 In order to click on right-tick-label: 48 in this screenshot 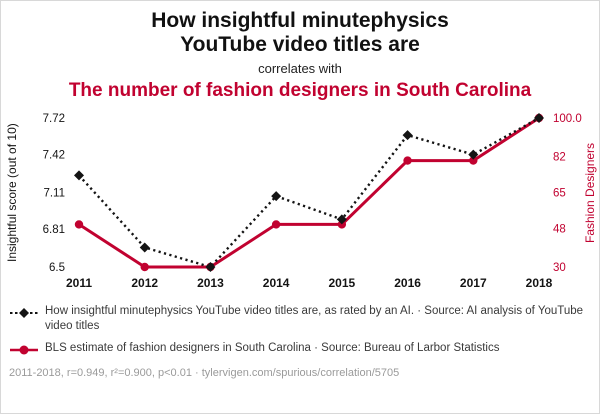, I will do `click(559, 230)`.